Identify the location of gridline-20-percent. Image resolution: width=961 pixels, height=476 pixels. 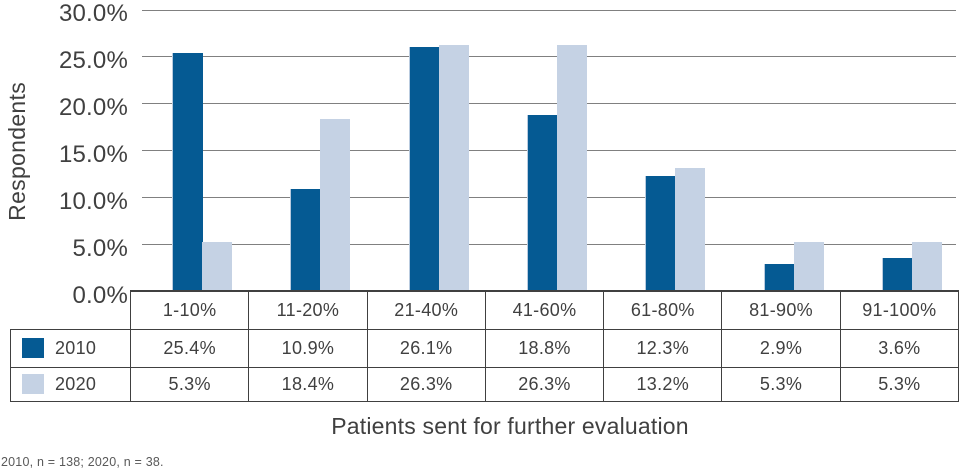
(549, 104).